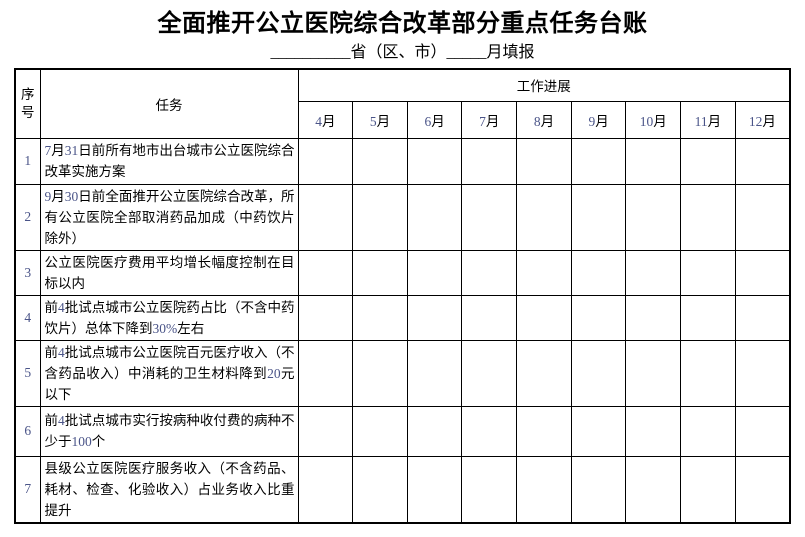 This screenshot has height=537, width=805. Describe the element at coordinates (27, 103) in the screenshot. I see `header-seq-no: 序号` at that location.